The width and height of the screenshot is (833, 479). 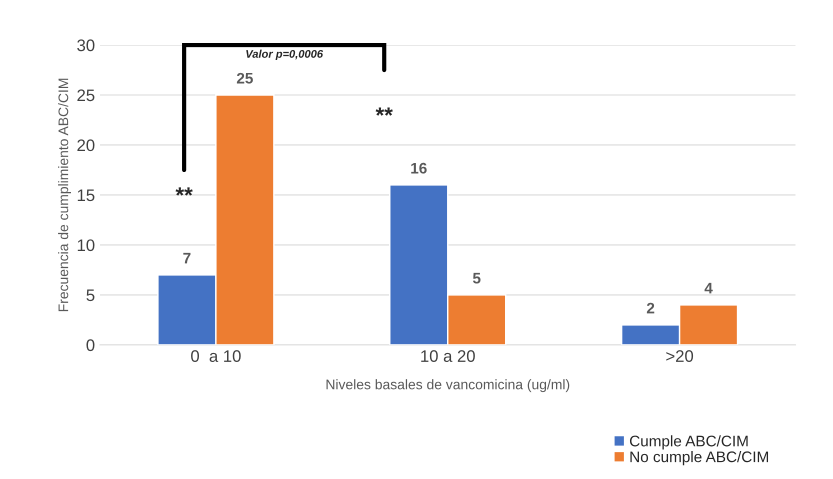 What do you see at coordinates (419, 168) in the screenshot?
I see `data-label: 16` at bounding box center [419, 168].